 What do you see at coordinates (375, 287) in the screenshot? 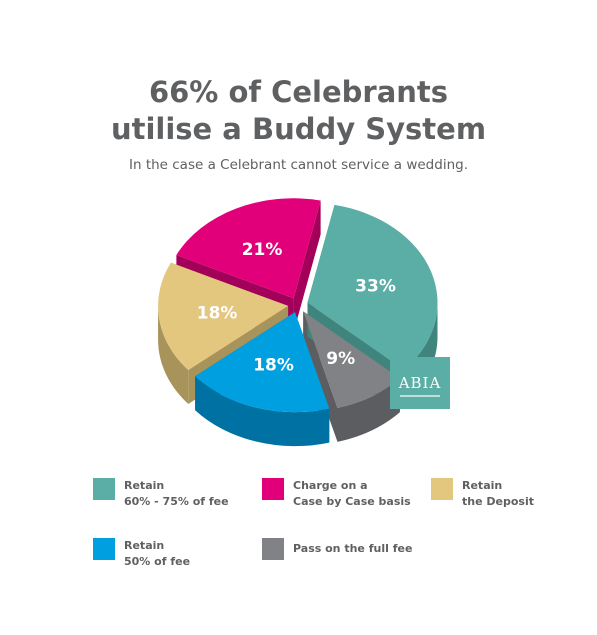
I see `pie-value-label: 33%` at bounding box center [375, 287].